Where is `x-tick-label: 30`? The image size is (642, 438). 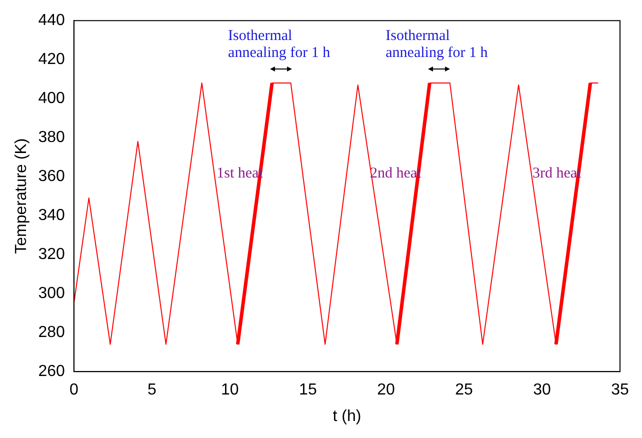 x-tick-label: 30 is located at coordinates (542, 390).